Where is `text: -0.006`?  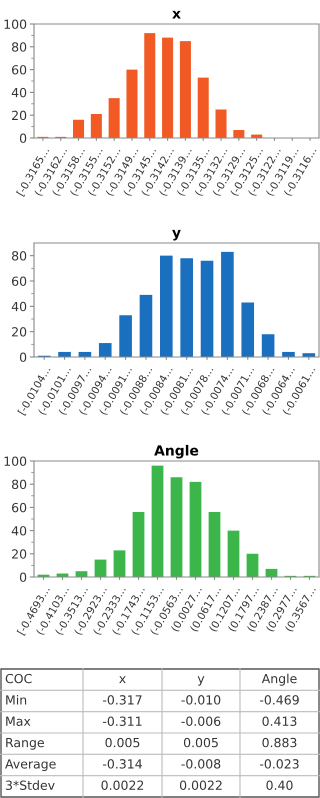 text: -0.006 is located at coordinates (200, 721).